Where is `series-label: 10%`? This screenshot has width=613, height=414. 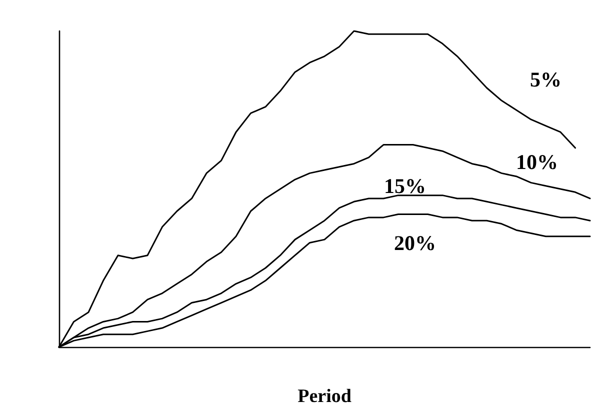
series-label: 10% is located at coordinates (537, 162).